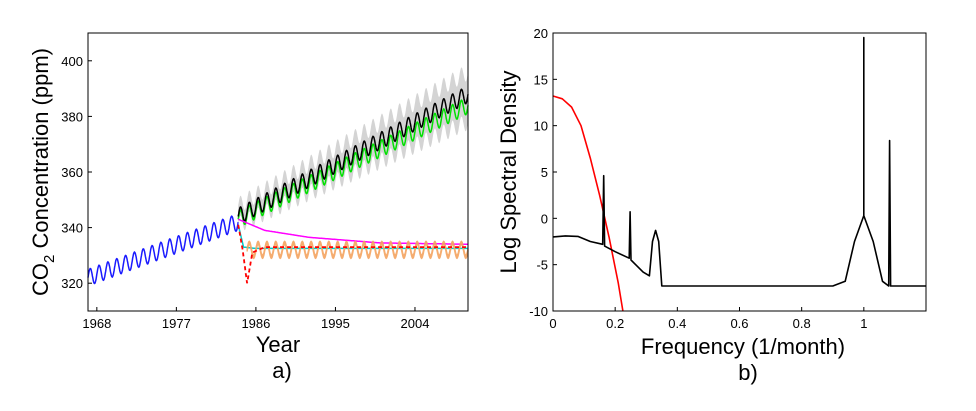 This screenshot has width=976, height=411. What do you see at coordinates (72, 283) in the screenshot?
I see `panel-a-ytick-label: 320` at bounding box center [72, 283].